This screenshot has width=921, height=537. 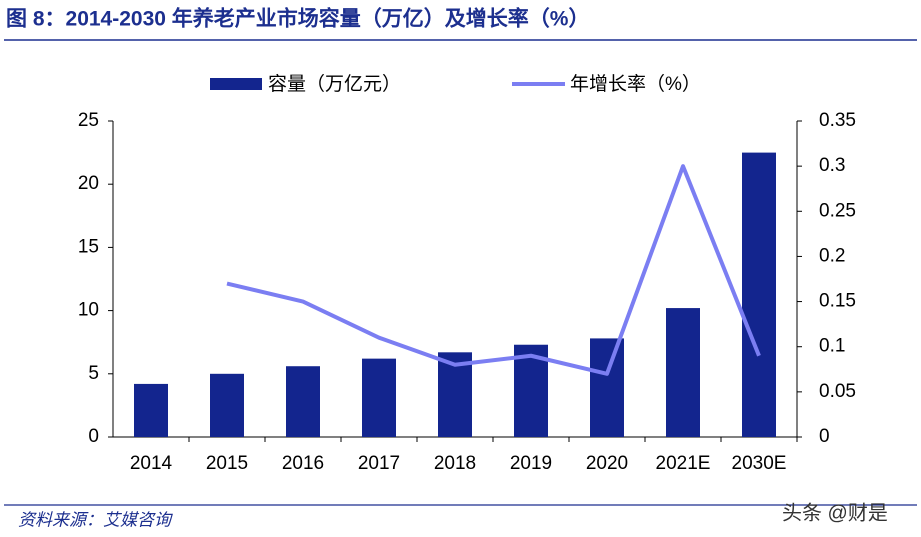 What do you see at coordinates (835, 512) in the screenshot?
I see `watermark: 头条 @财是` at bounding box center [835, 512].